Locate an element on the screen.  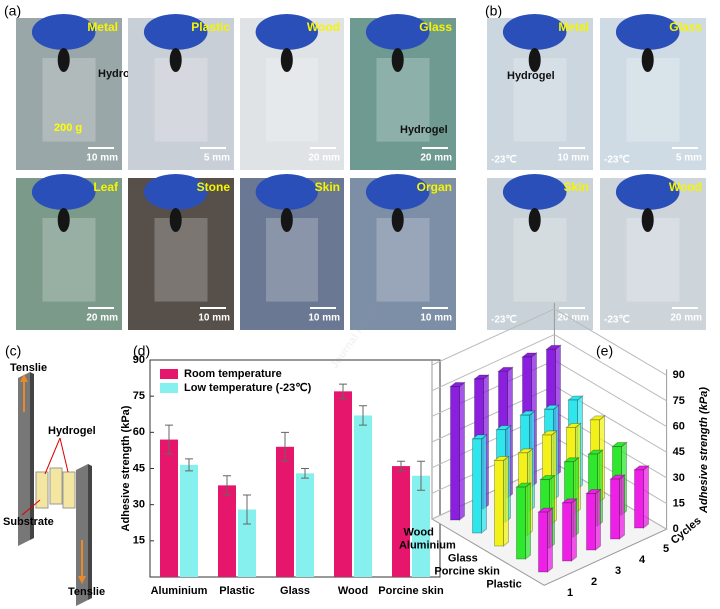
tile-name: Metal is located at coordinates (102, 27).